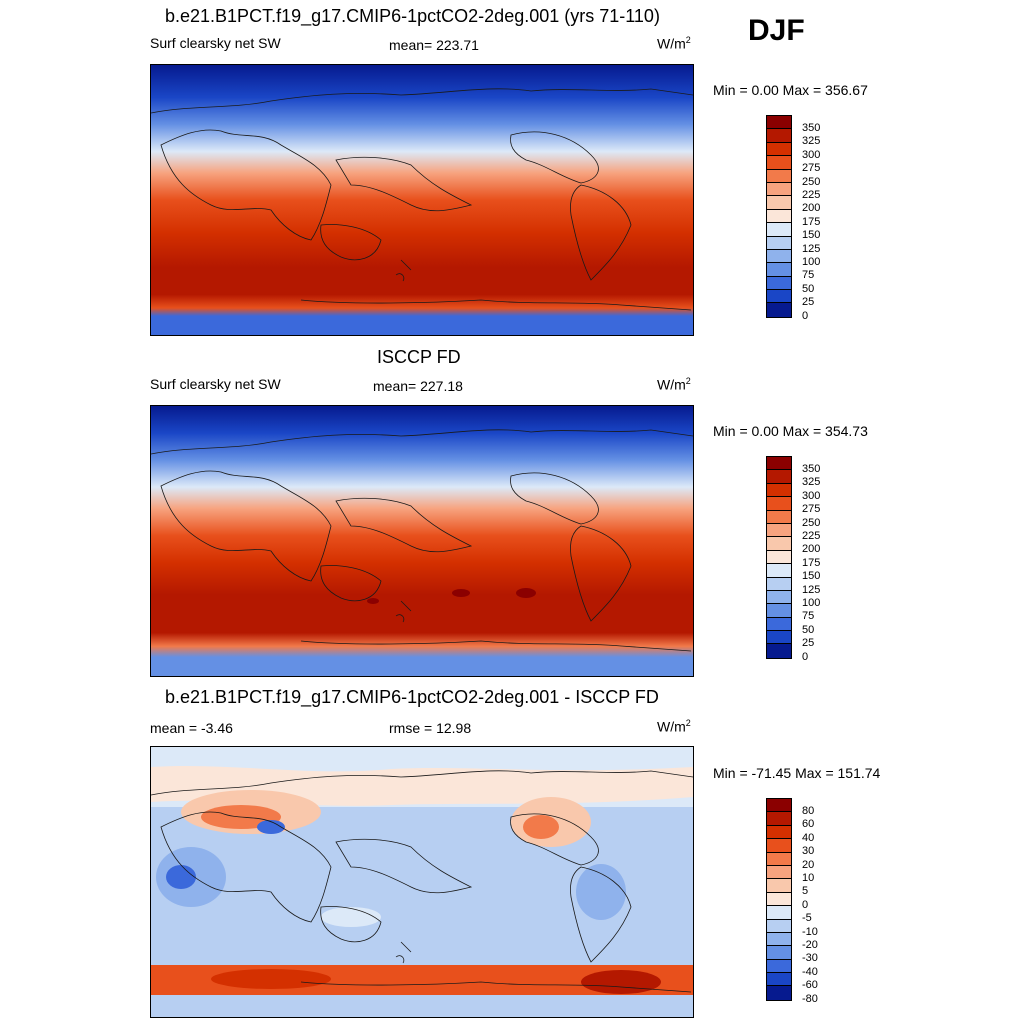 This screenshot has height=1024, width=1024. I want to click on panel-2-min-max: Min = 0.00 Max = 354.73, so click(790, 431).